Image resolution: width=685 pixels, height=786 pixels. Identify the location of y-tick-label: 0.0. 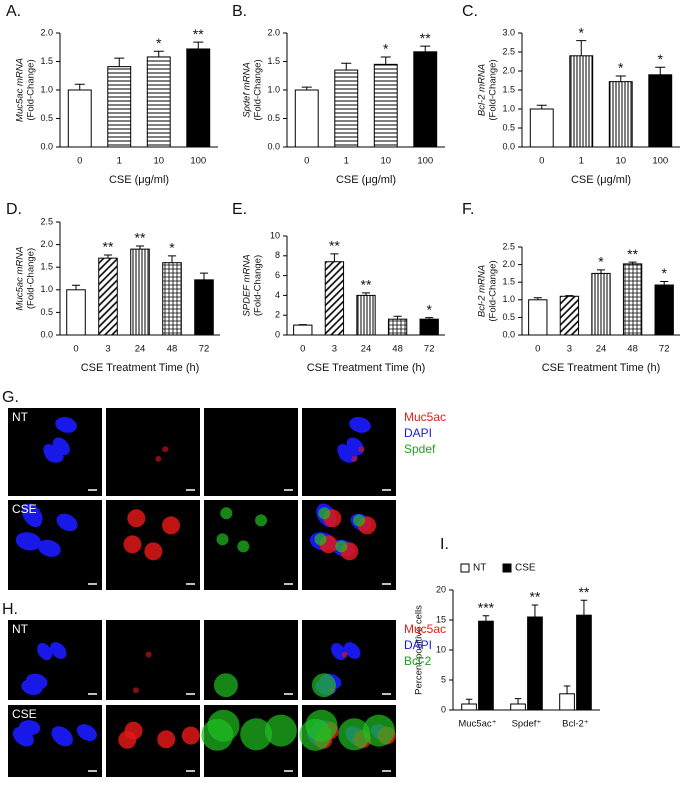
(508, 146).